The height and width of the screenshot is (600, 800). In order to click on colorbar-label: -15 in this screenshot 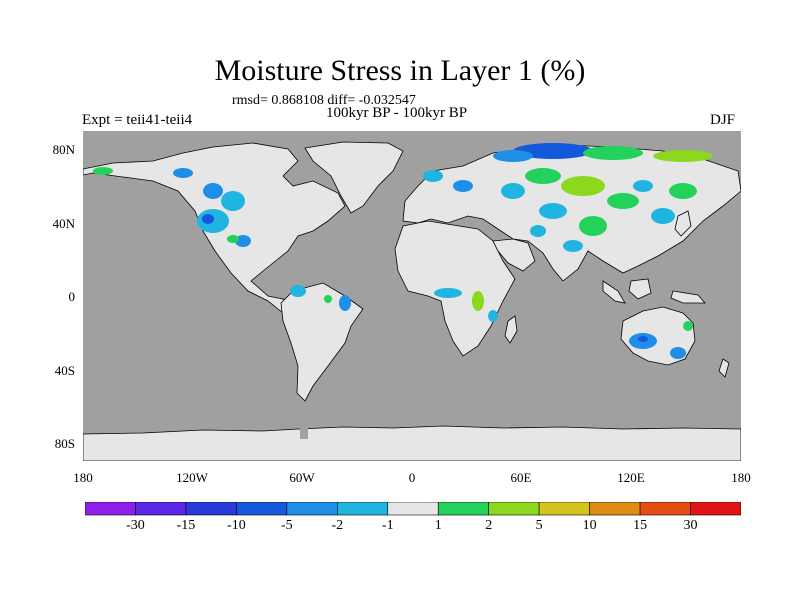, I will do `click(186, 525)`.